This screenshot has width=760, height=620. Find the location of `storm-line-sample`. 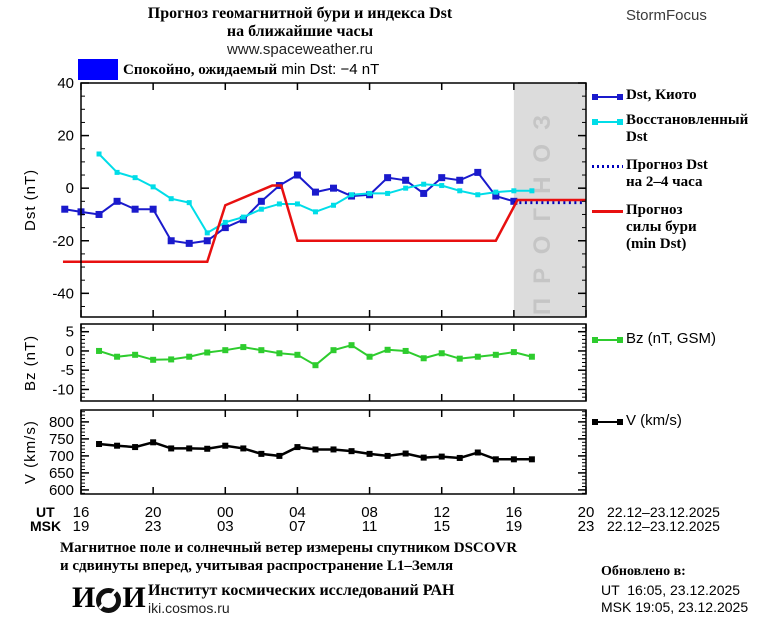

storm-line-sample is located at coordinates (607, 212).